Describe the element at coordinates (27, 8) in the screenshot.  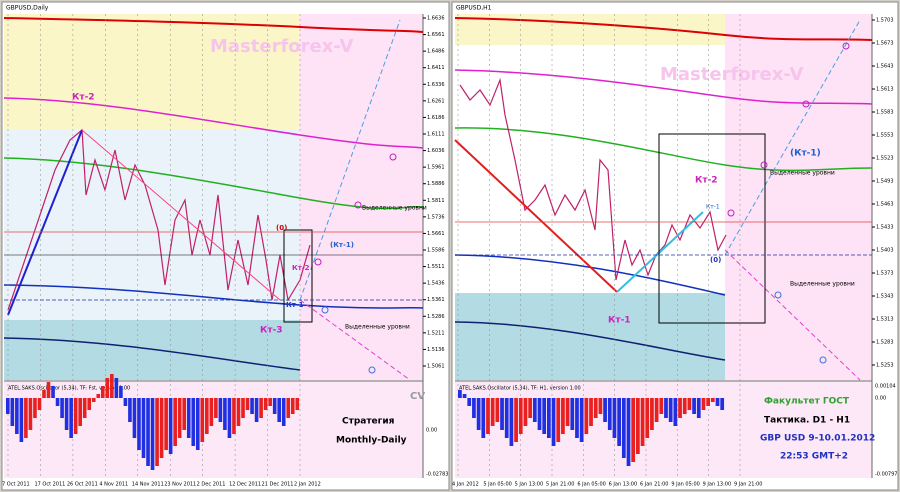
I see `window-title: GBPUSD,Daily` at that location.